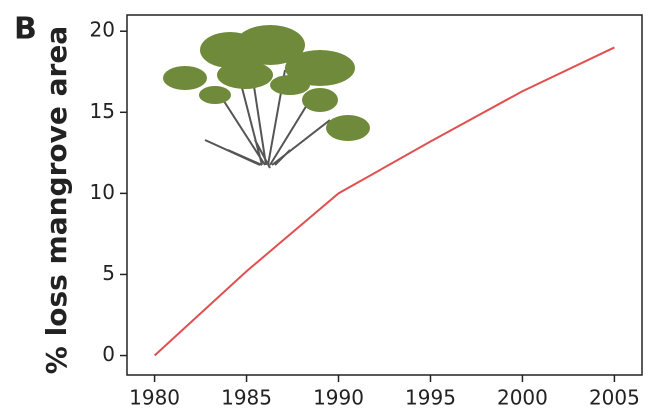 The height and width of the screenshot is (419, 649). What do you see at coordinates (154, 398) in the screenshot?
I see `x-tick-label: 1980` at bounding box center [154, 398].